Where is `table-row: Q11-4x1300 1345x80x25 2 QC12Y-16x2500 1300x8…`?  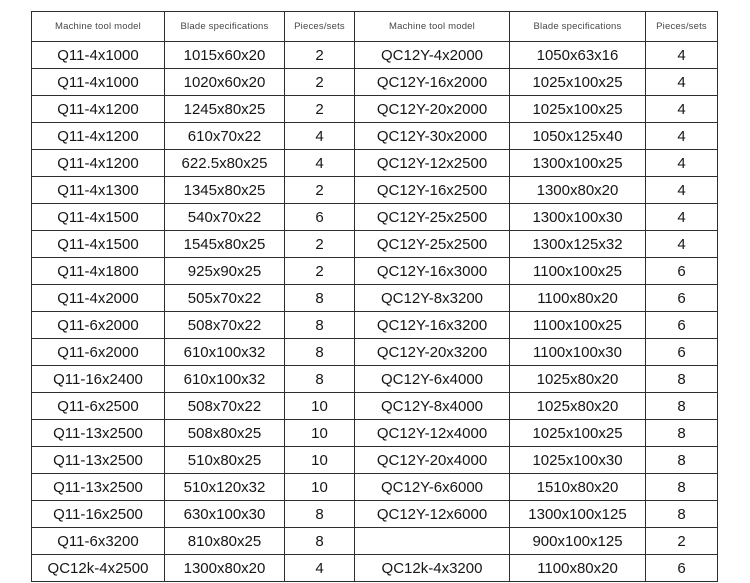 table-row: Q11-4x1300 1345x80x25 2 QC12Y-16x2500 1300x8… is located at coordinates (374, 190).